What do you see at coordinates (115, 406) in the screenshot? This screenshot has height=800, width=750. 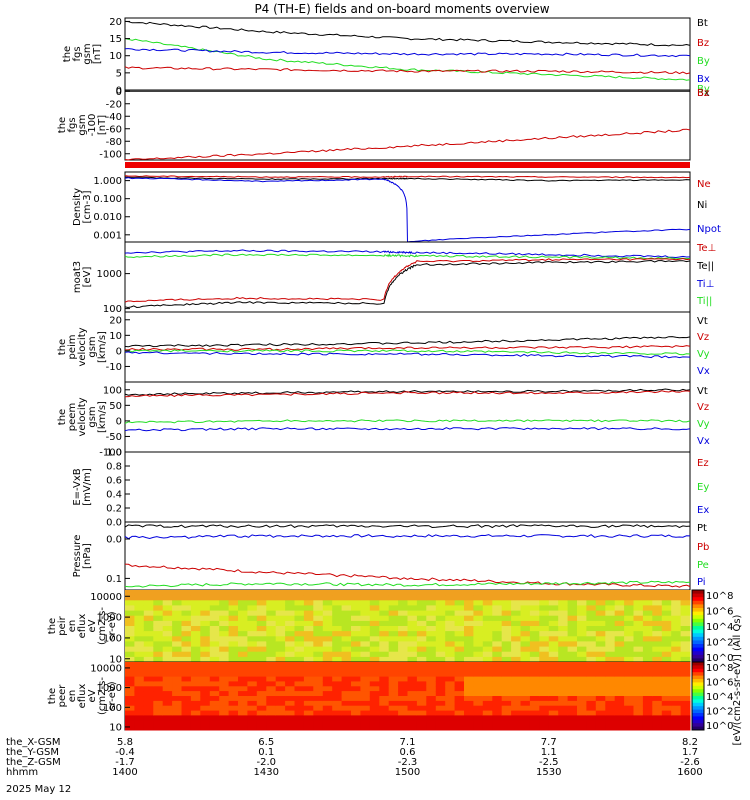 I see `y-tick-label: 50` at bounding box center [115, 406].